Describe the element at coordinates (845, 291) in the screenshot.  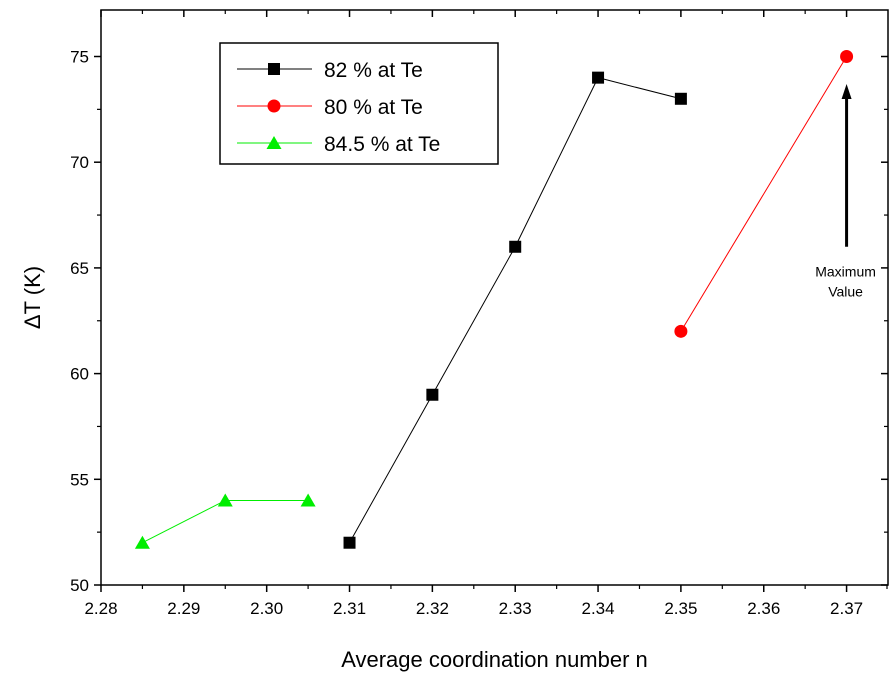
I see `annotation-text: Value` at that location.